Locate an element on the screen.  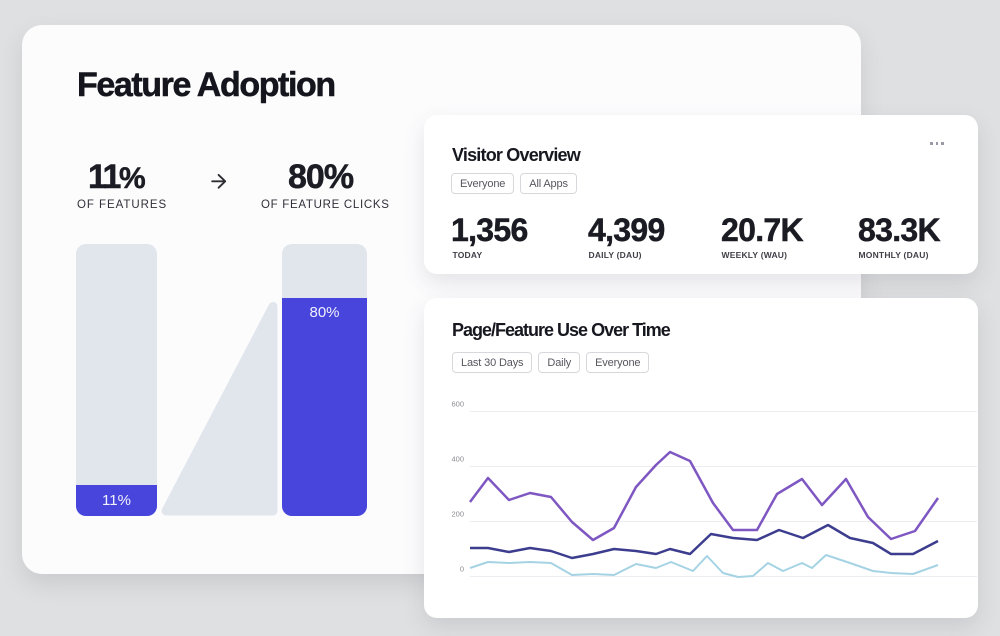
svg-text: 400 is located at coordinates (457, 459).